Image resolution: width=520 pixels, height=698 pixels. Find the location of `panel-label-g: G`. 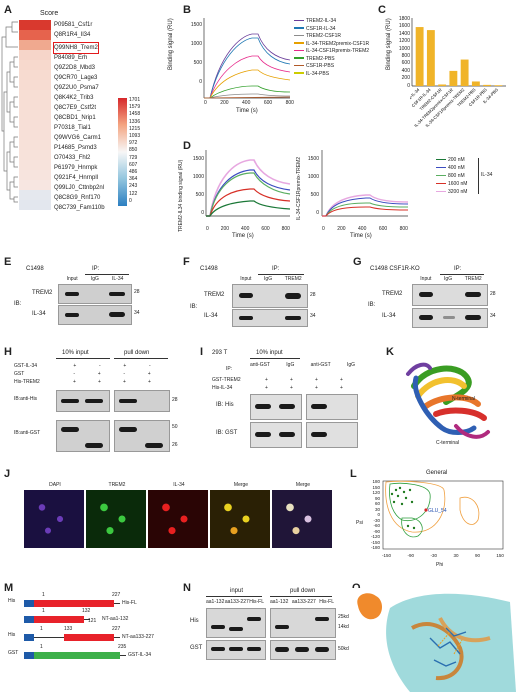

panel-label-g: G is located at coordinates (357, 262).